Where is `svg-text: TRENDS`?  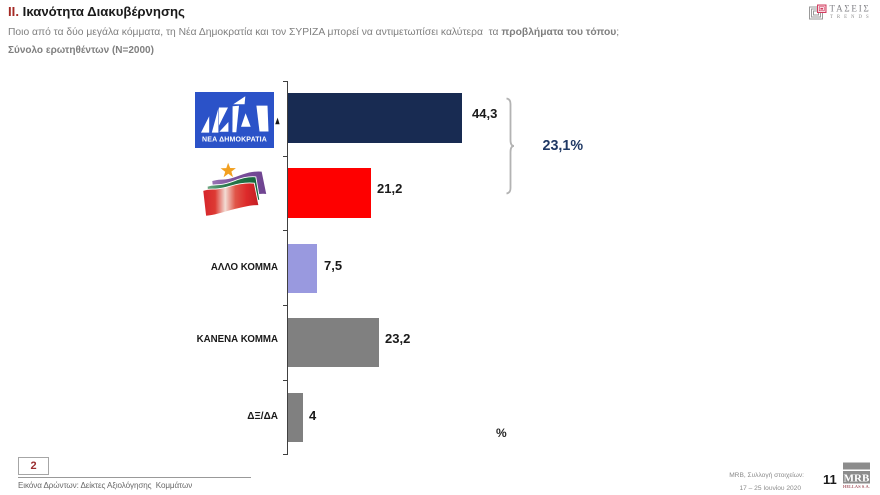 svg-text: TRENDS is located at coordinates (851, 17).